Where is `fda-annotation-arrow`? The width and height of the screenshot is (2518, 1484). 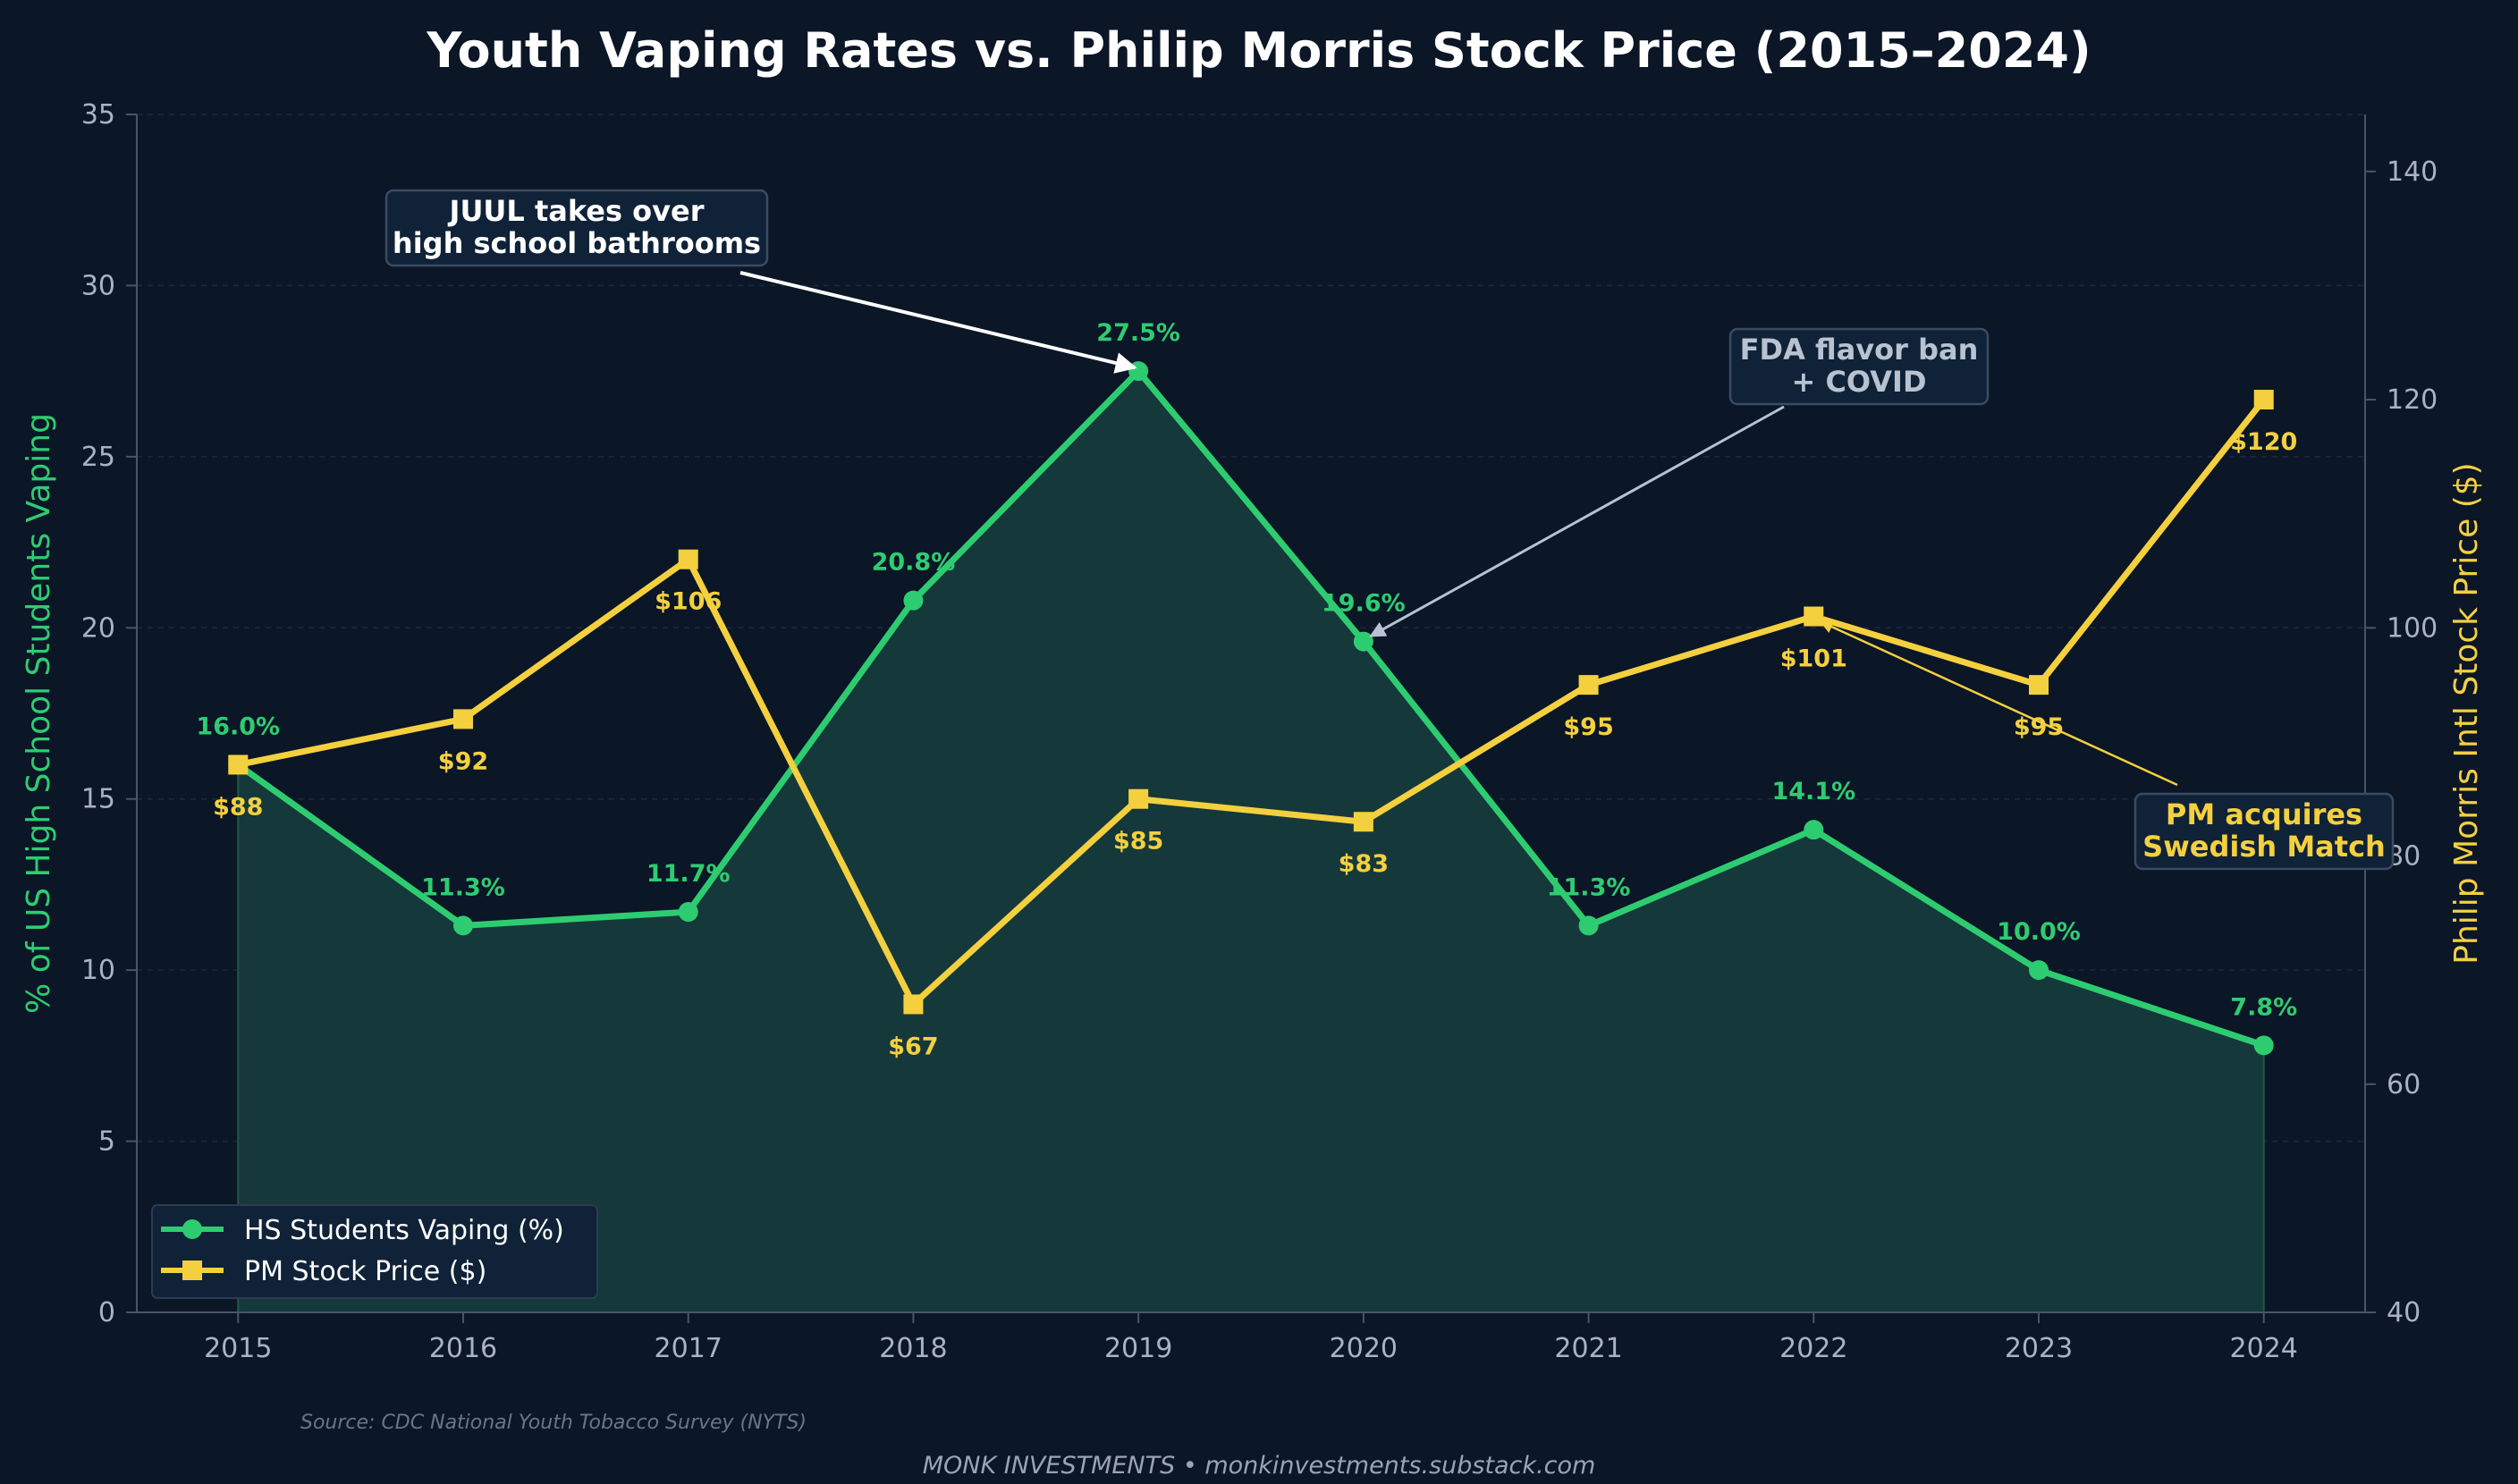
fda-annotation-arrow is located at coordinates (1577, 521).